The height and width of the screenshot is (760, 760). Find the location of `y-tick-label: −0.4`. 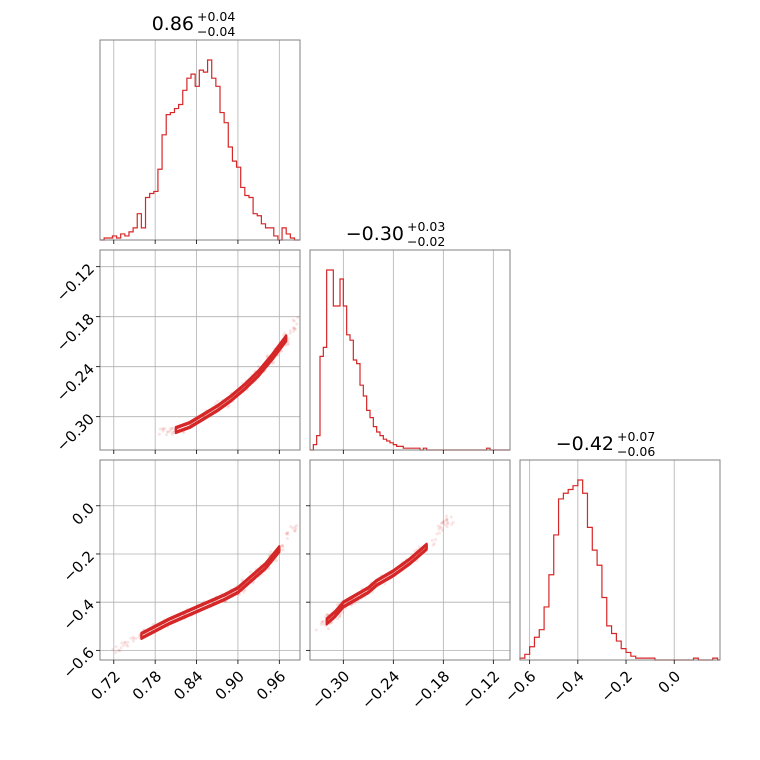

y-tick-label: −0.4 is located at coordinates (79, 614).